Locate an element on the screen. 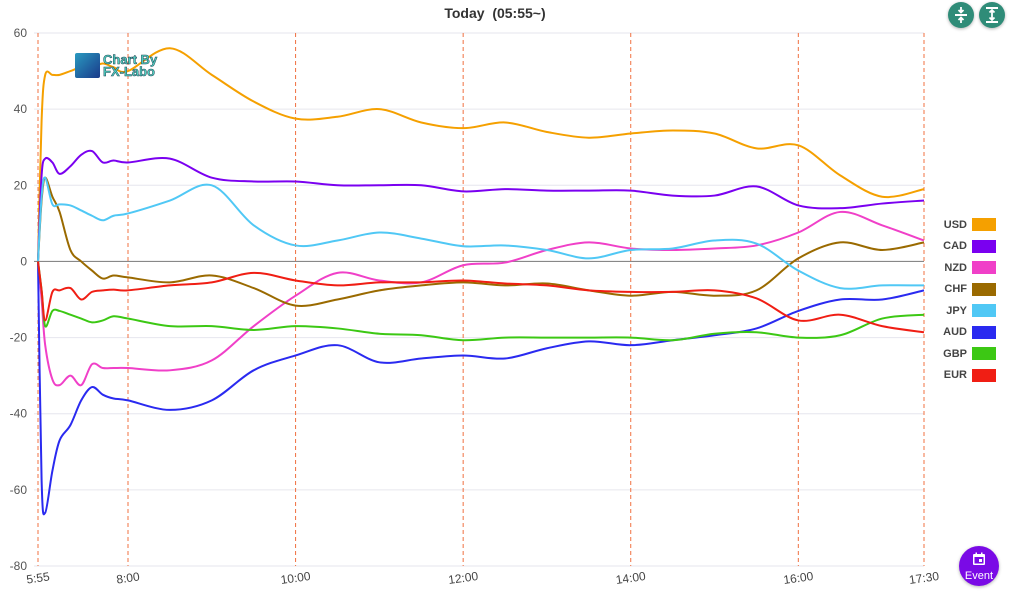 The width and height of the screenshot is (1024, 604). legend-item-eur: EUR is located at coordinates (963, 376).